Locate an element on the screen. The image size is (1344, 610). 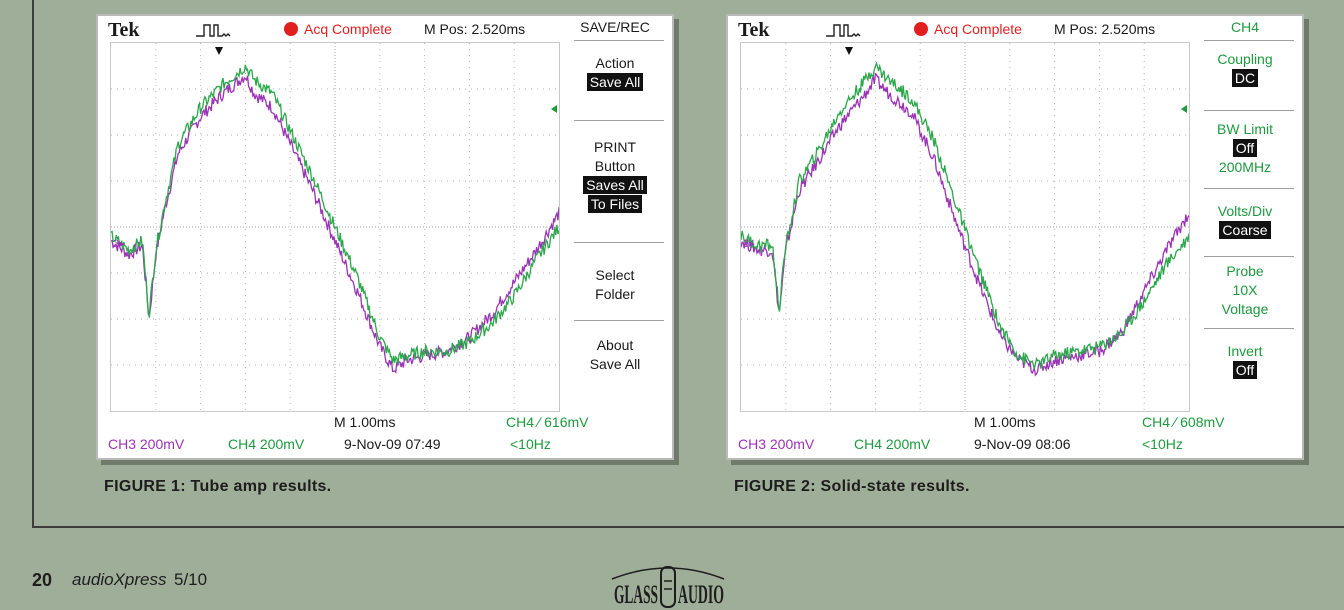
menu-item-label: Save All is located at coordinates (615, 364).